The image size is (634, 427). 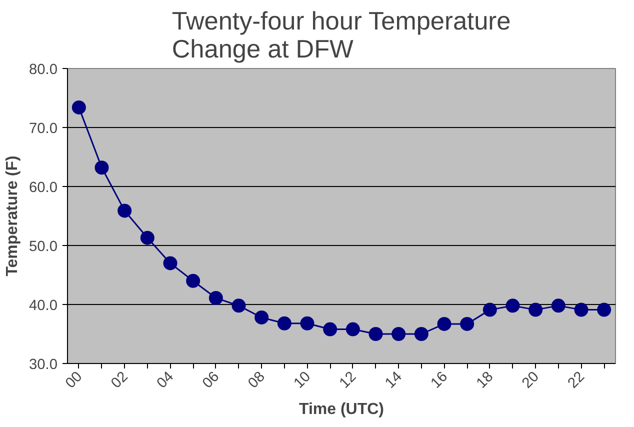 What do you see at coordinates (43, 306) in the screenshot?
I see `y-tick-label: 40.0` at bounding box center [43, 306].